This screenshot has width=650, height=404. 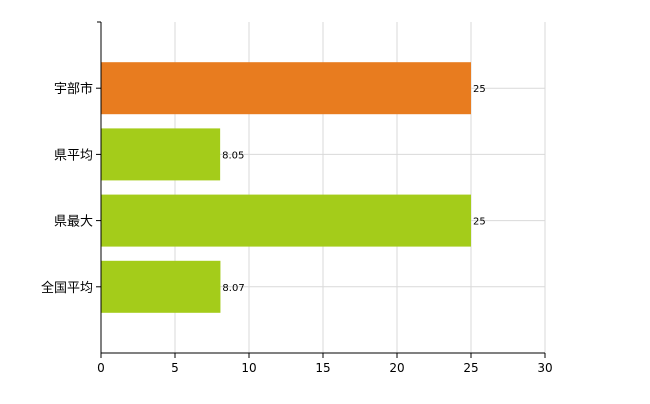 What do you see at coordinates (248, 368) in the screenshot?
I see `x-tick-label: 10` at bounding box center [248, 368].